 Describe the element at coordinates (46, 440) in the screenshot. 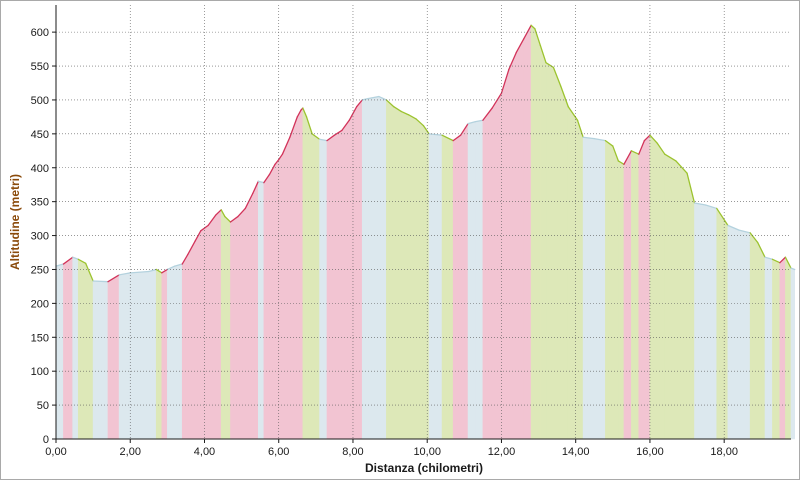

I see `y-tick-label: 0` at that location.